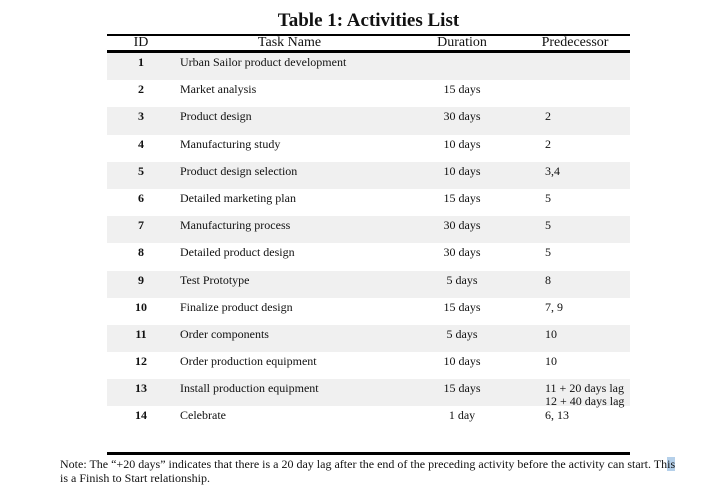 Image resolution: width=724 pixels, height=499 pixels. I want to click on table-row: 11 Order components 5 days 10, so click(368, 338).